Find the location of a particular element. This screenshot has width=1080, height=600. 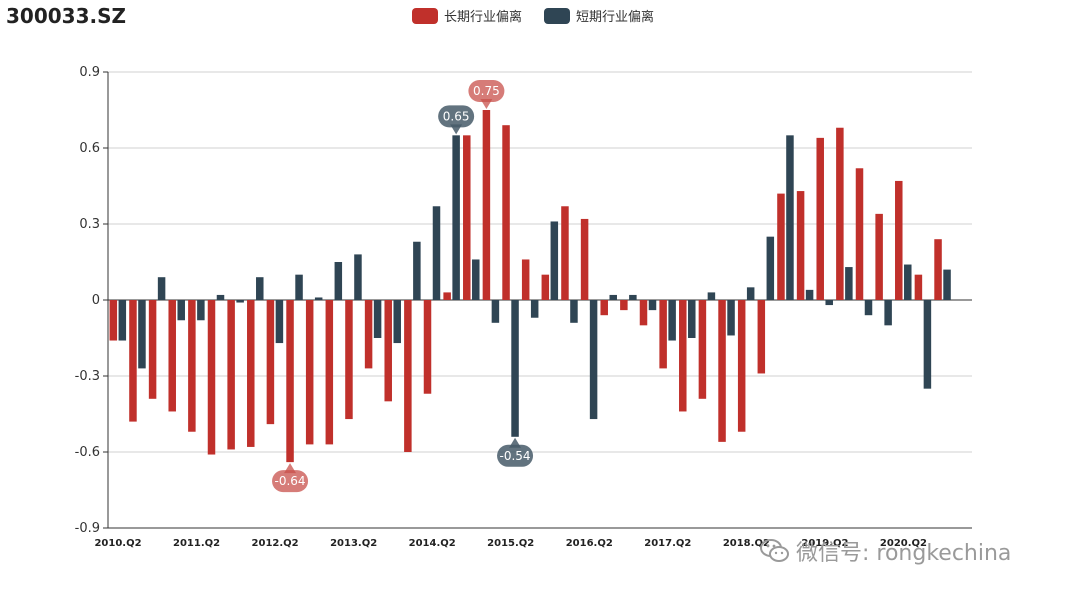

x-tick-label: 2014.Q2 is located at coordinates (432, 543).